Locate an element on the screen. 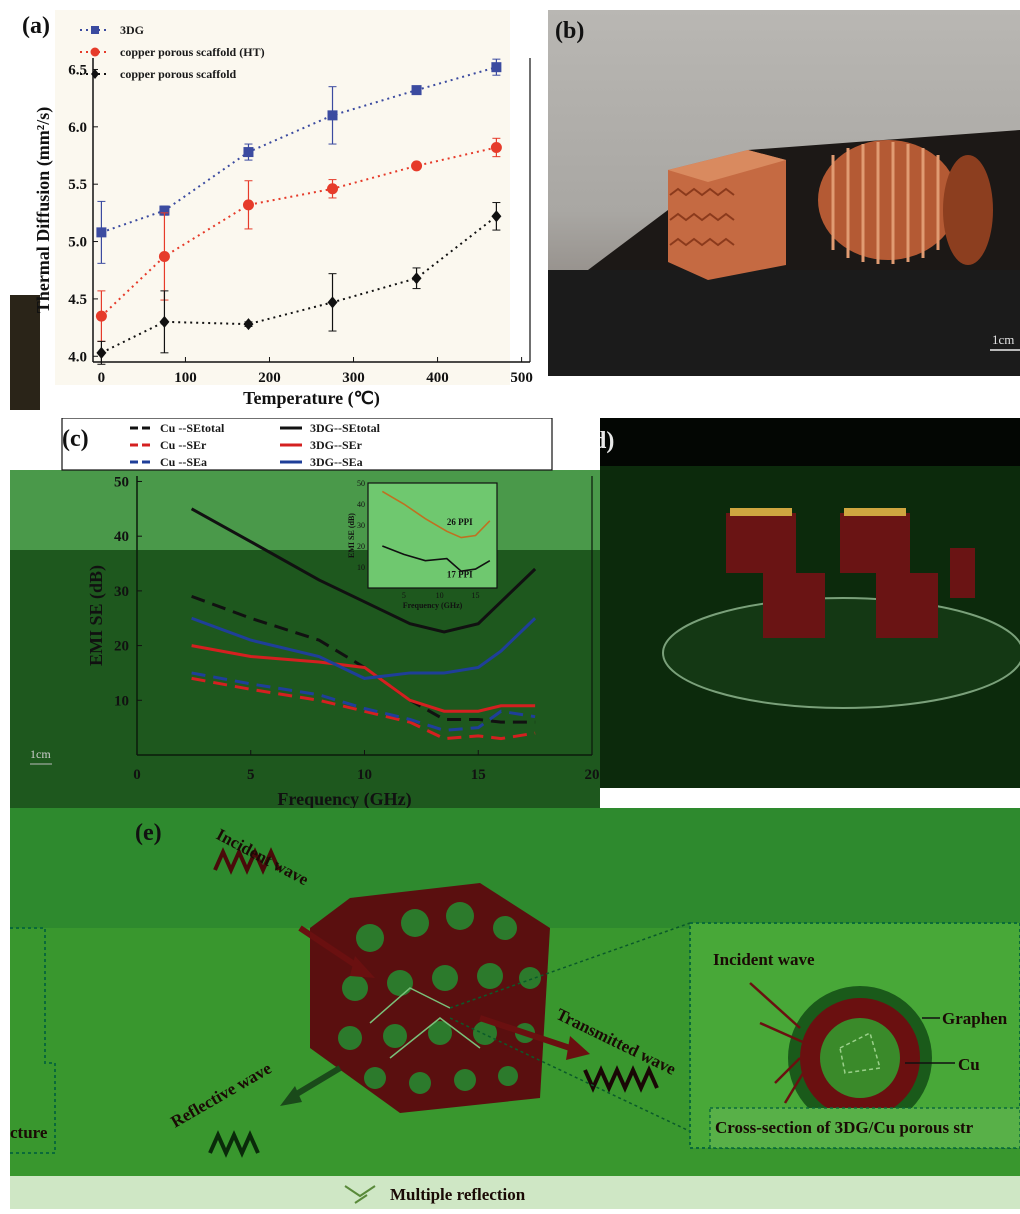  cross-section-ring is located at coordinates (860, 1058).